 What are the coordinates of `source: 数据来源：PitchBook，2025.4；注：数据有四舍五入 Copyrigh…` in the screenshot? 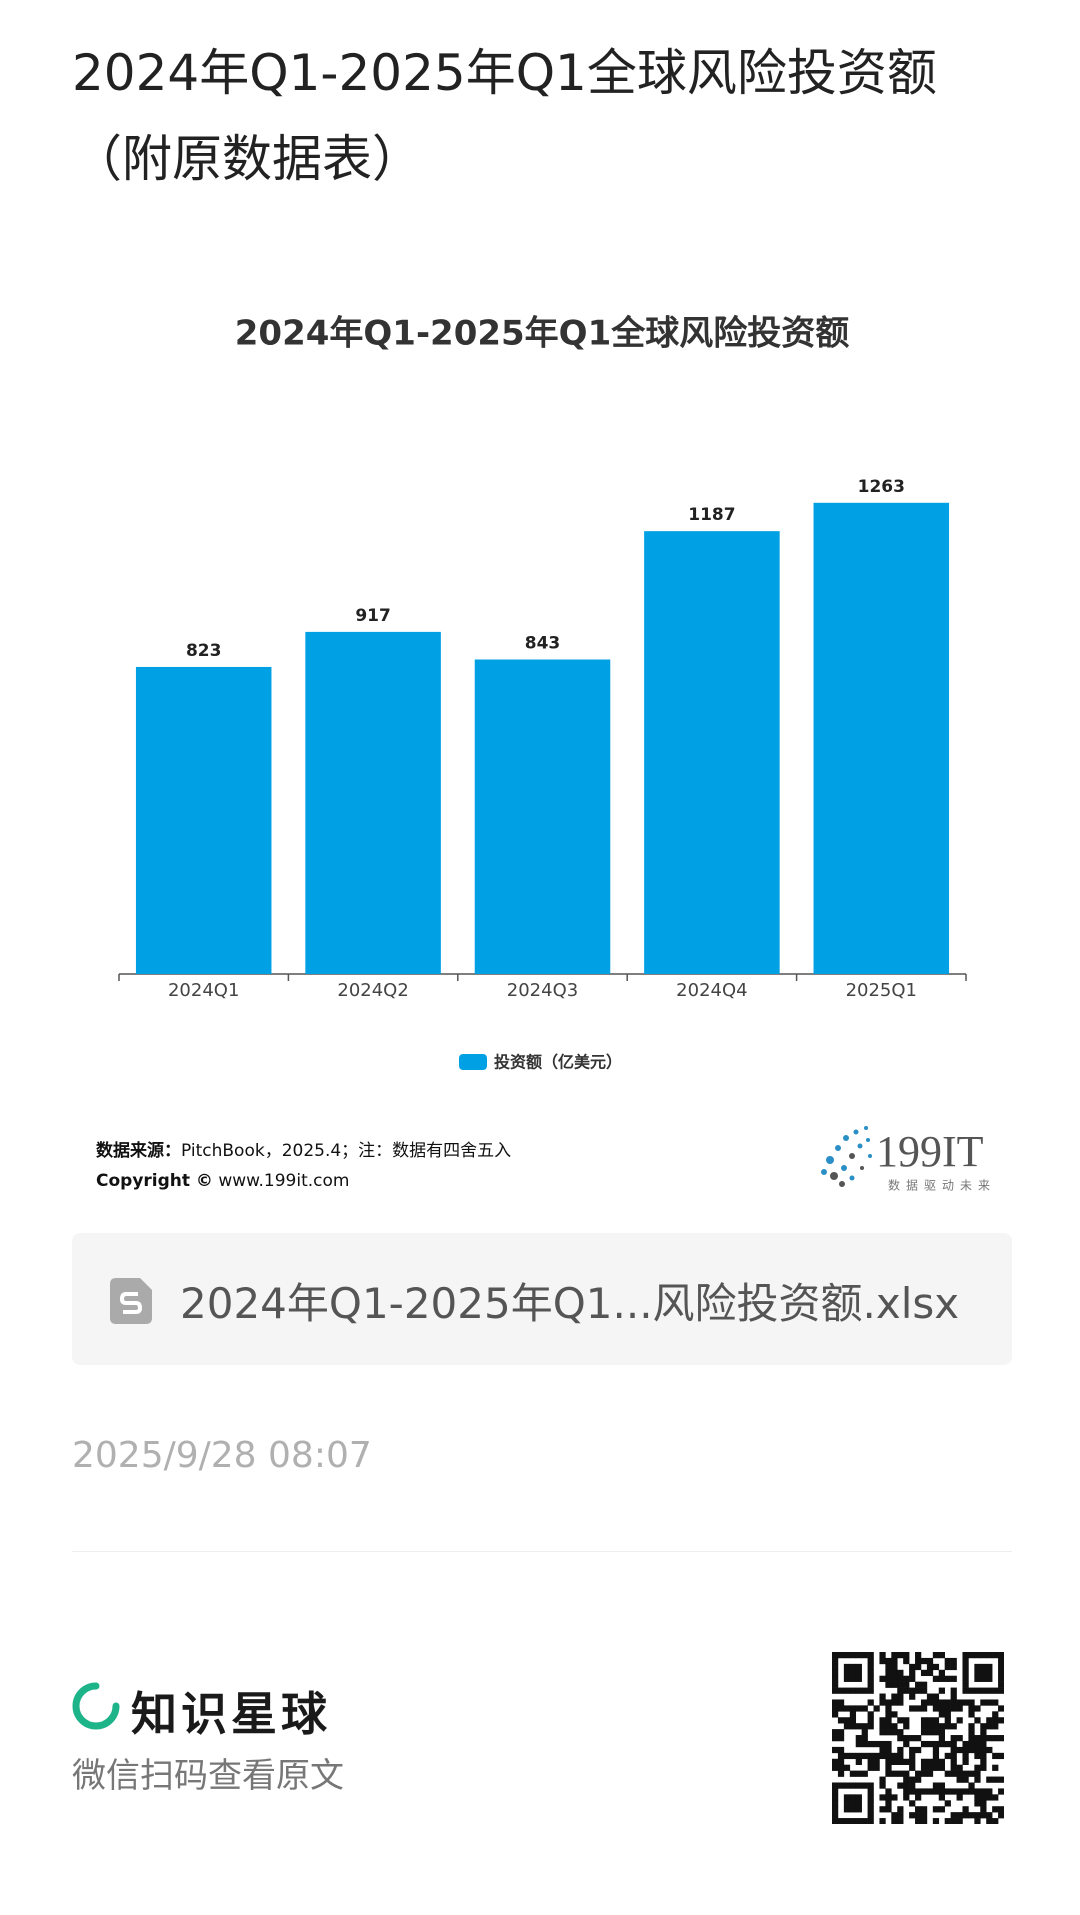 It's located at (303, 1166).